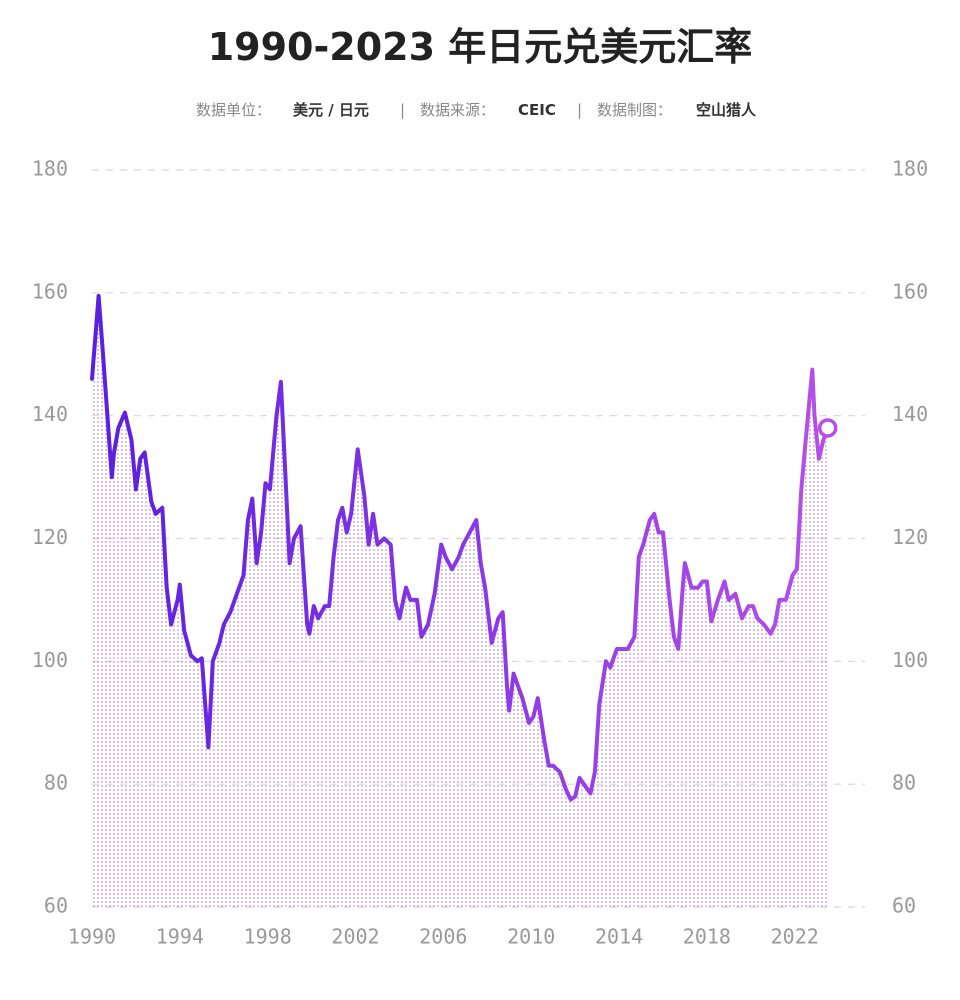  What do you see at coordinates (537, 110) in the screenshot?
I see `source: CEIC` at bounding box center [537, 110].